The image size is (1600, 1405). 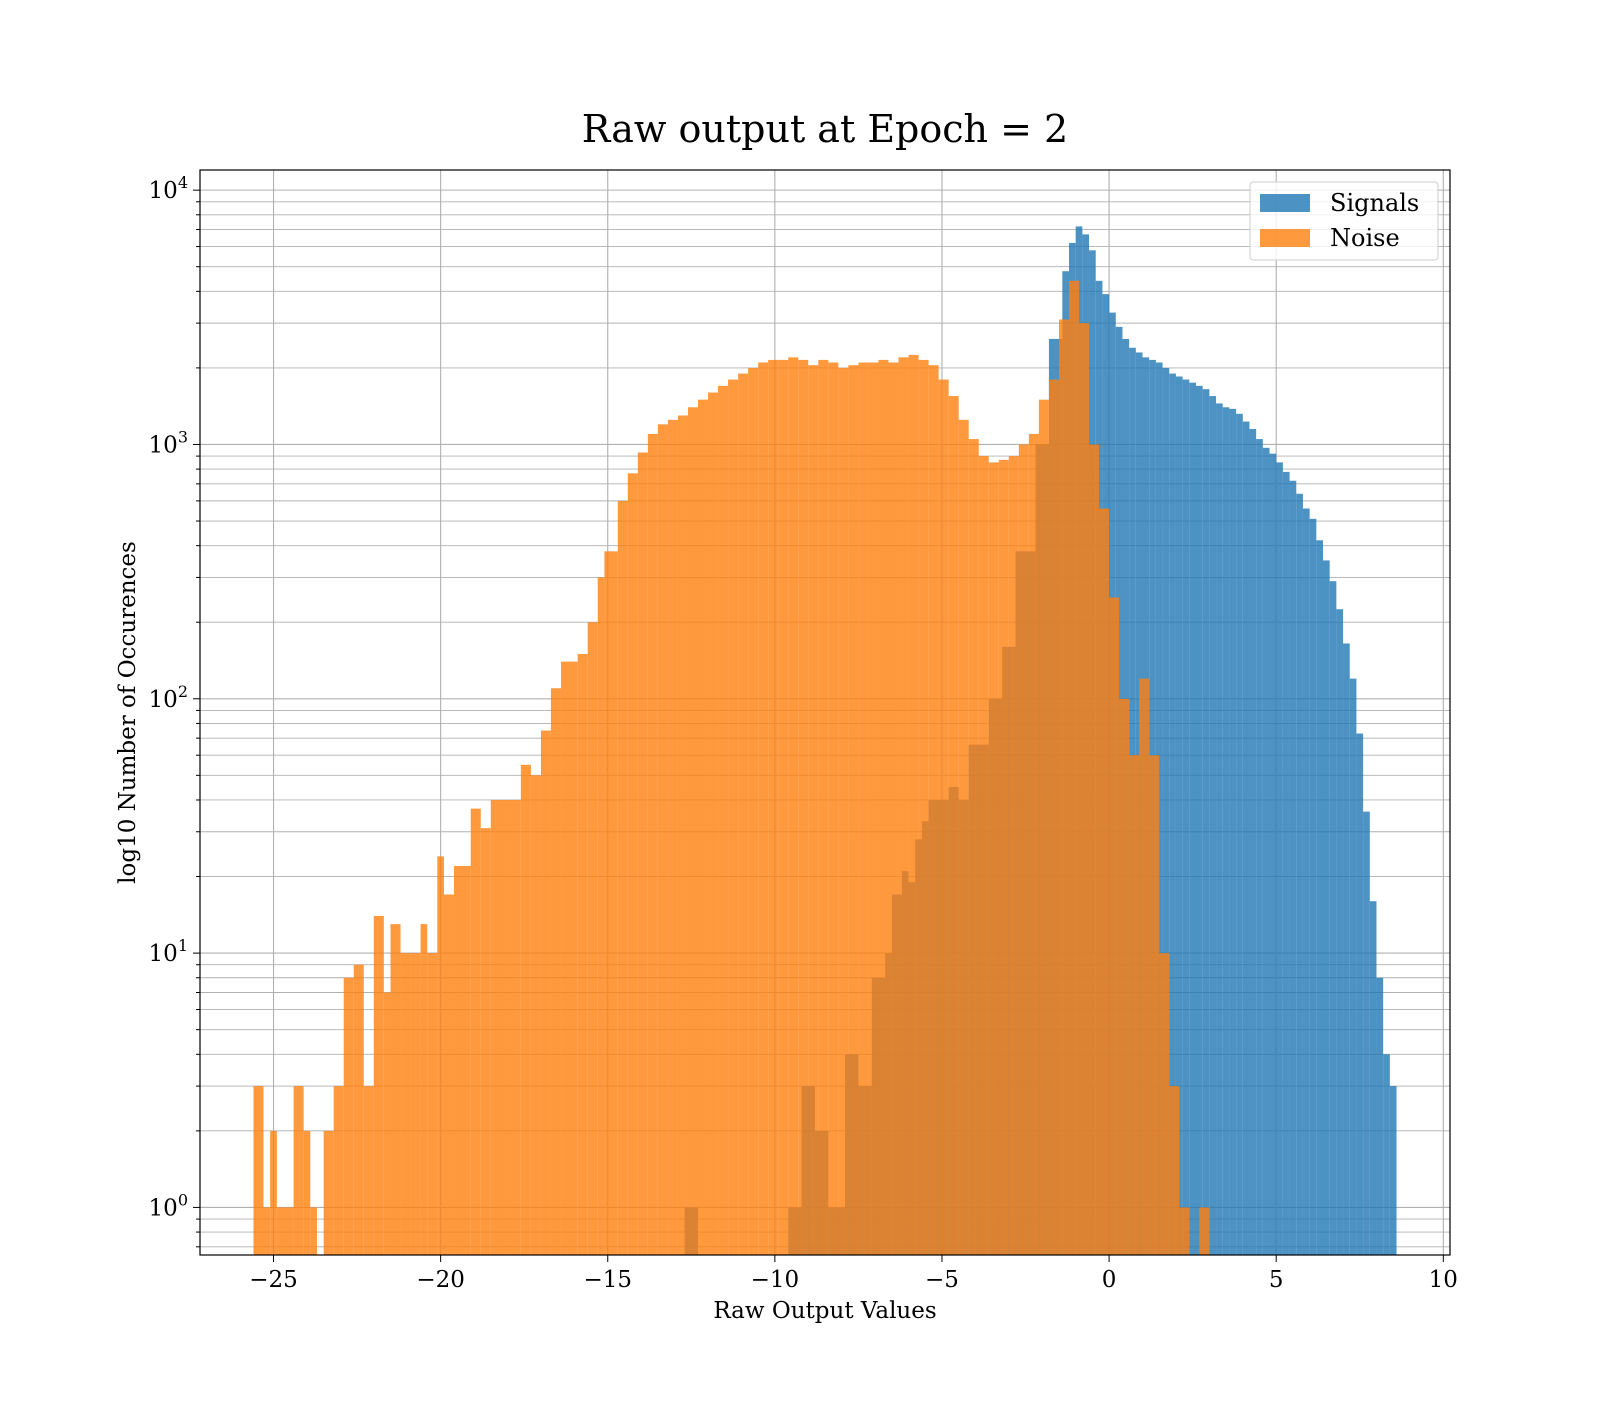 I want to click on y-tick-label: 10⁴, so click(x=168, y=188).